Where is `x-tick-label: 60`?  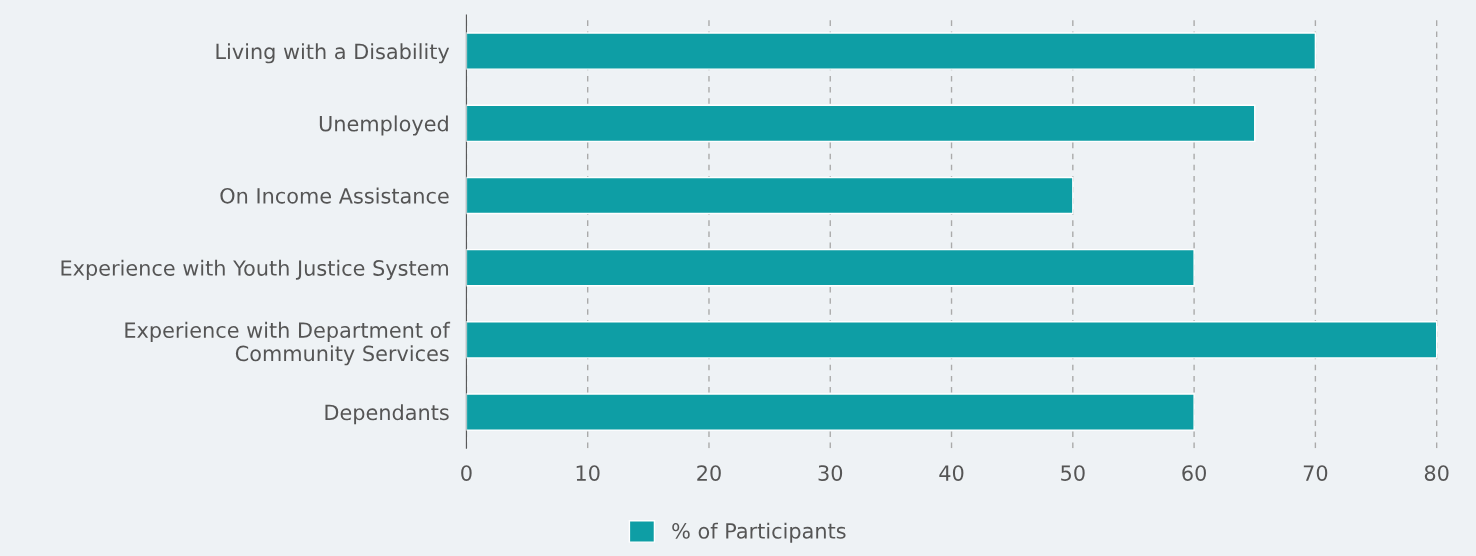 x-tick-label: 60 is located at coordinates (1194, 473).